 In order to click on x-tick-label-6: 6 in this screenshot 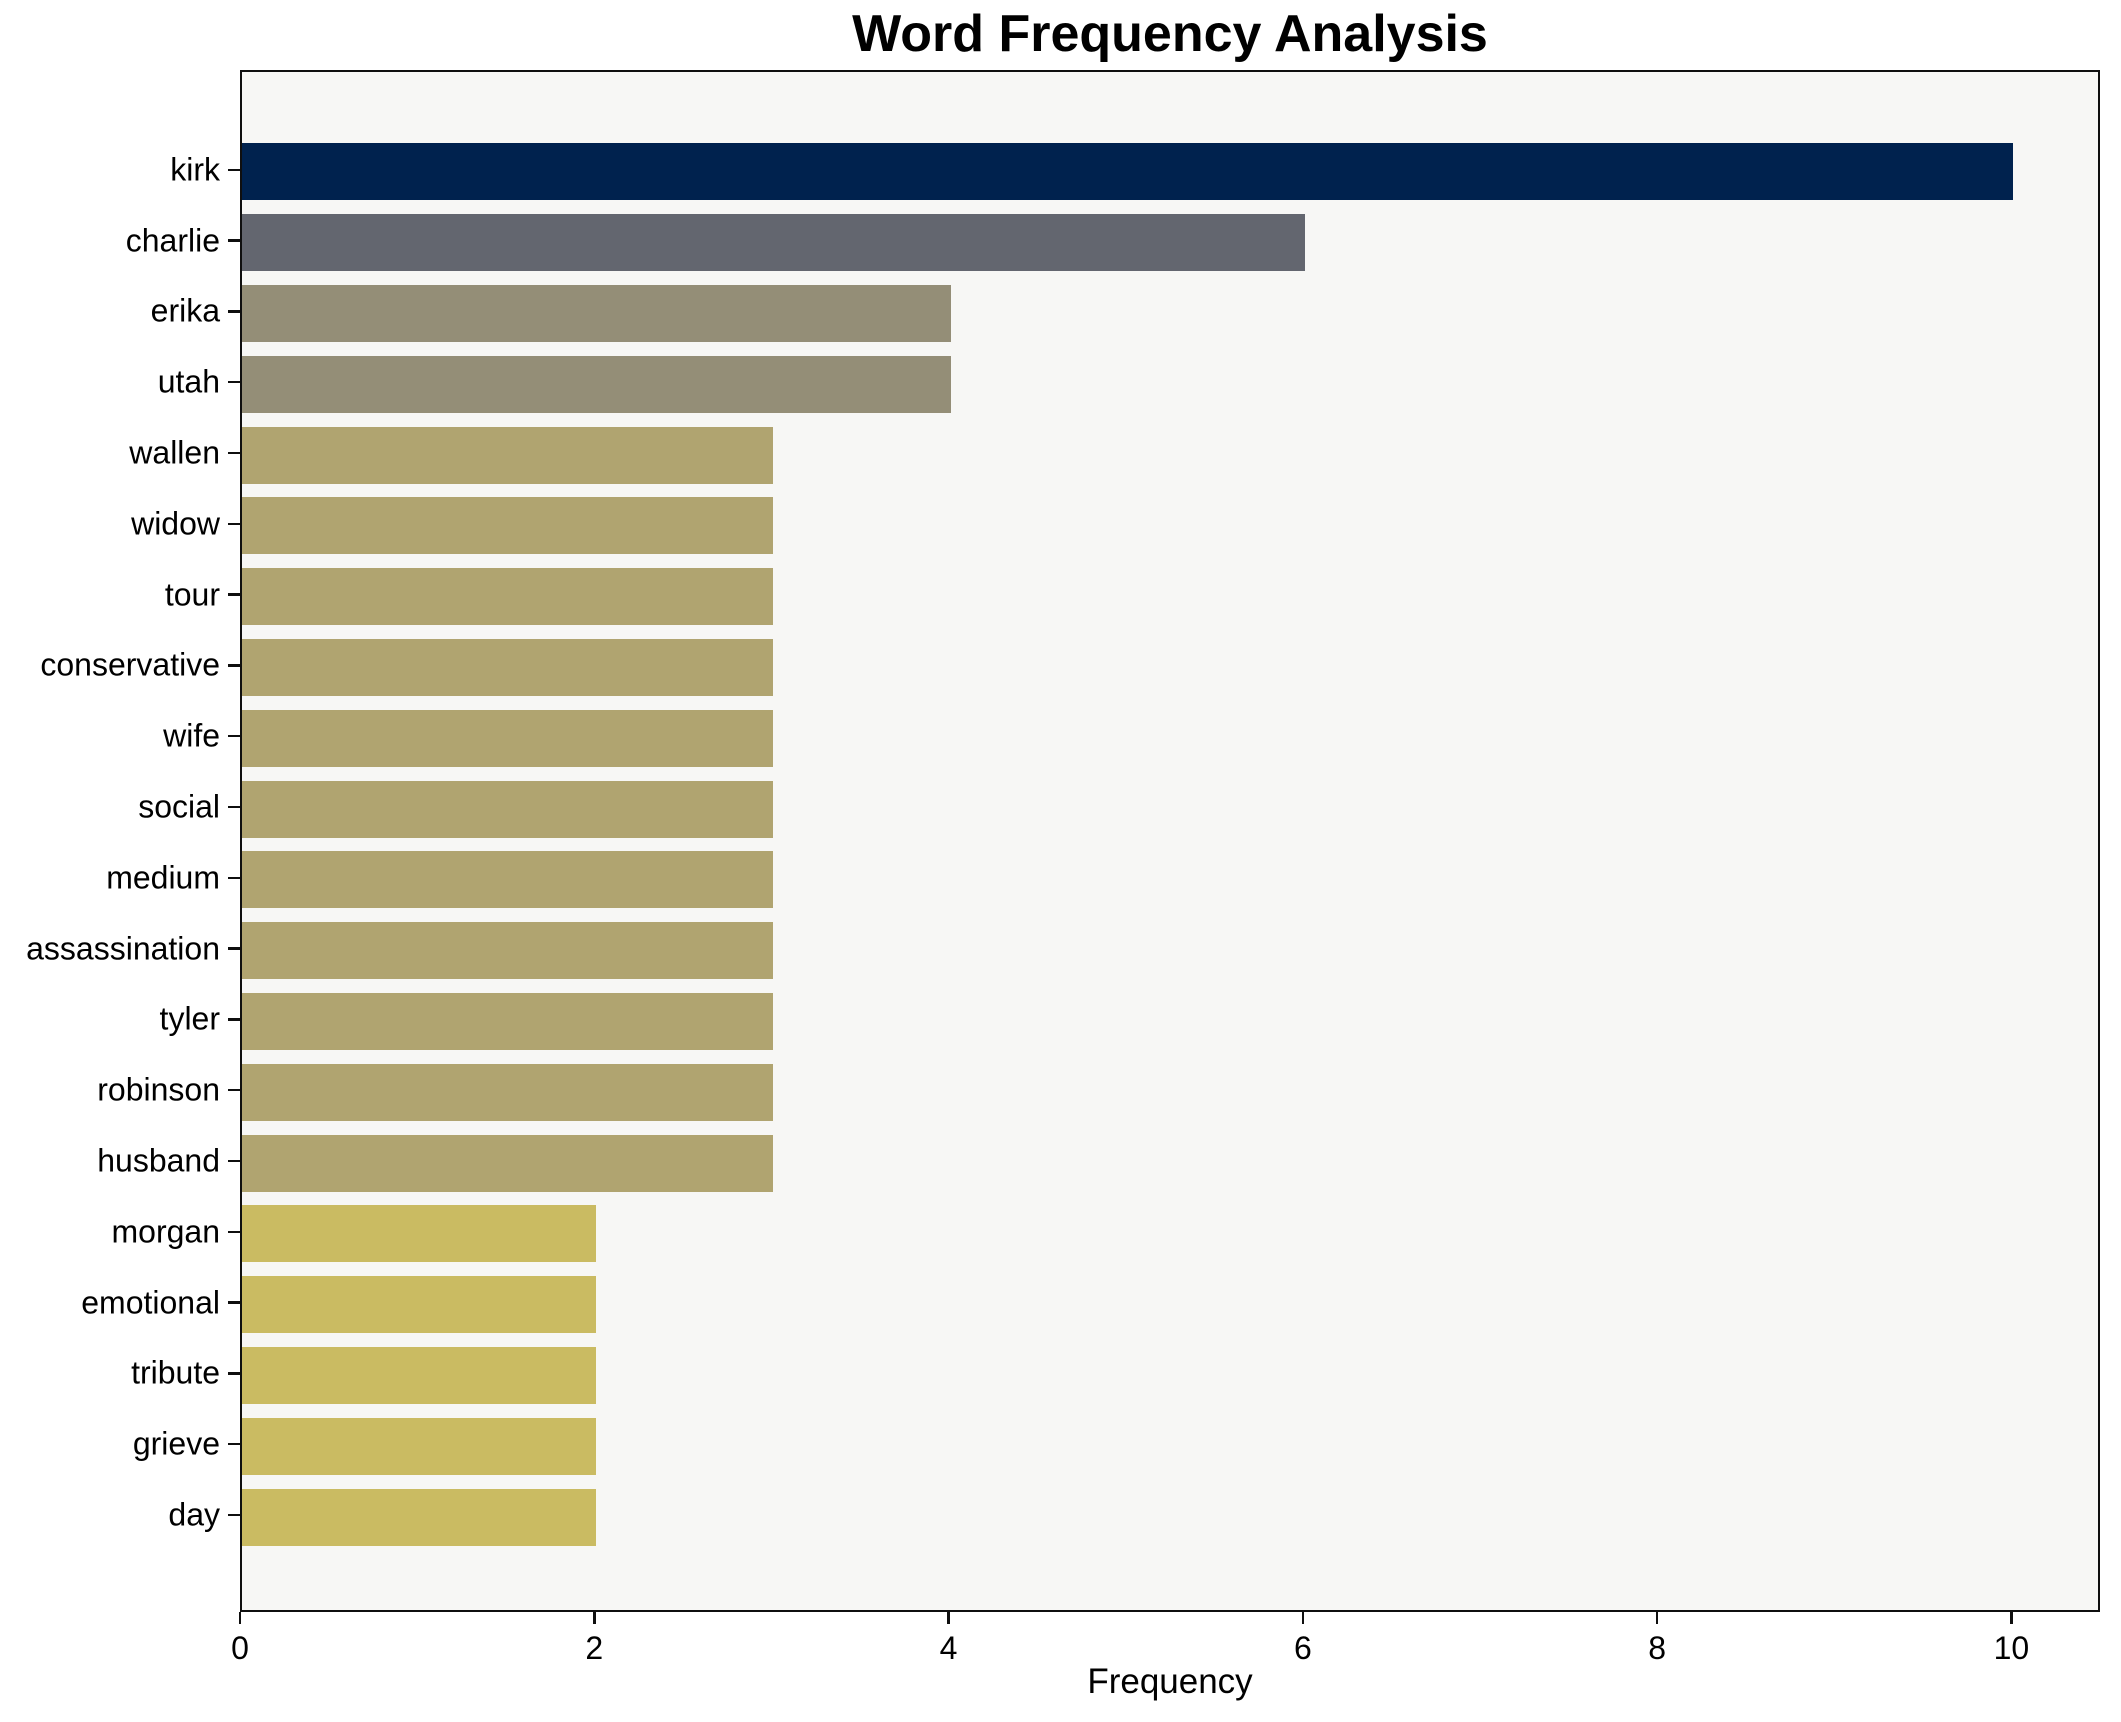, I will do `click(1302, 1648)`.